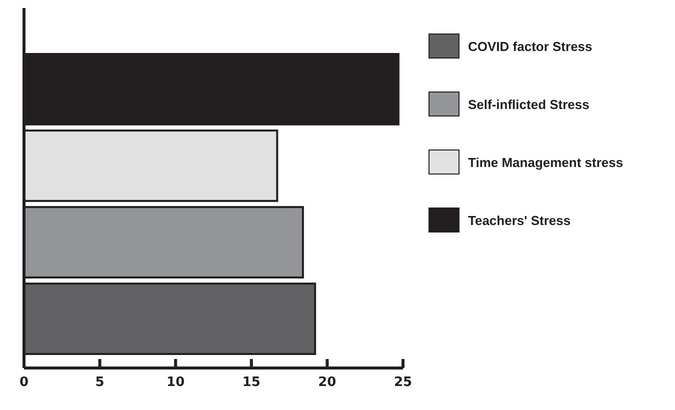 This screenshot has height=410, width=675. I want to click on x-tick-label: 15, so click(251, 382).